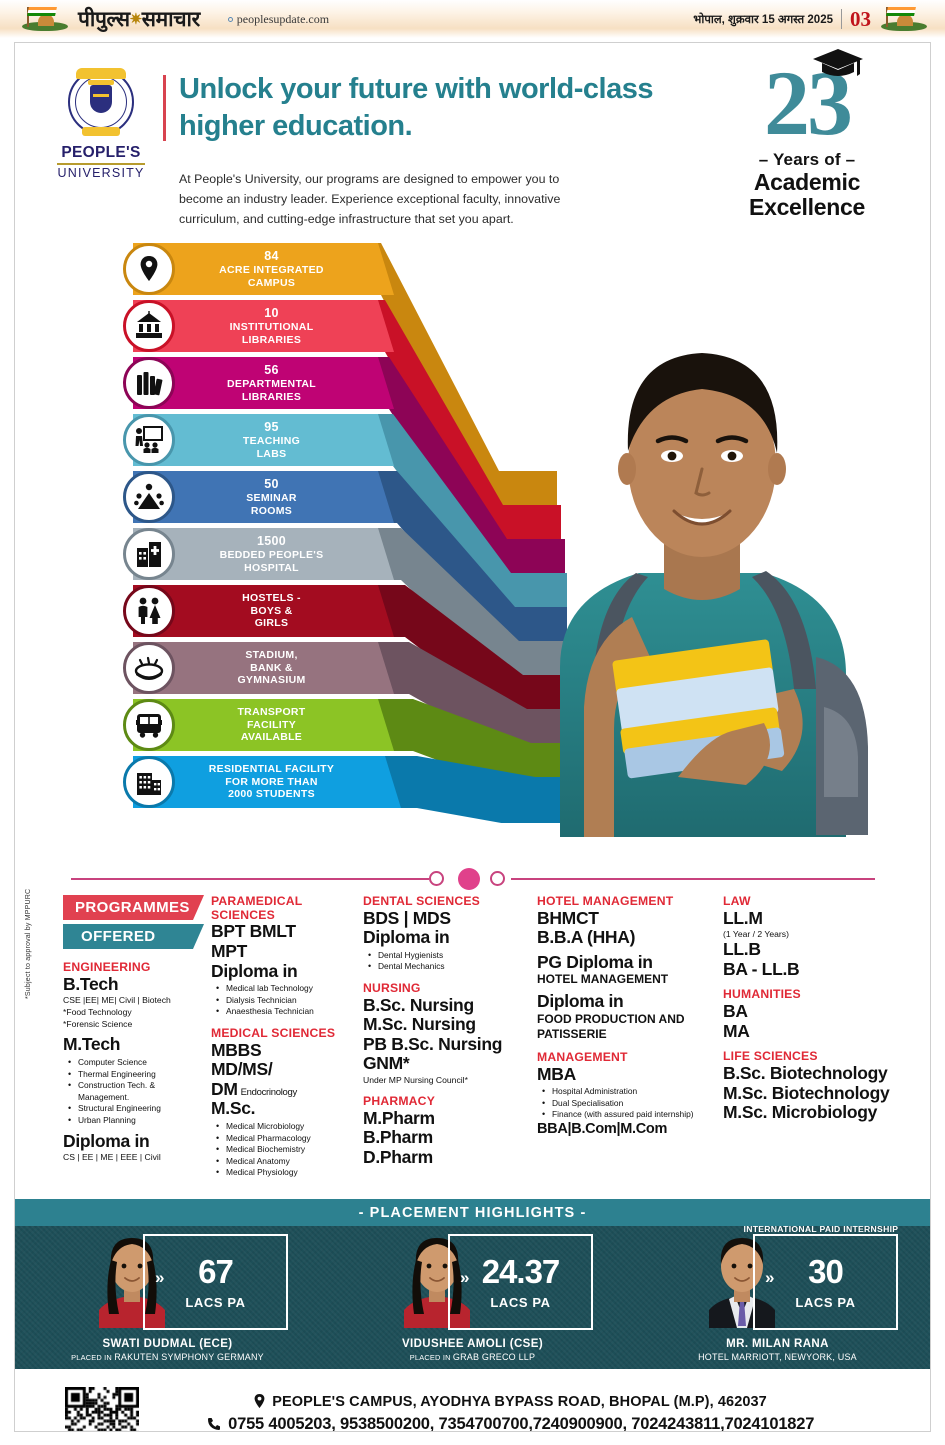  I want to click on programme-bullet: Medical Microbiology, so click(285, 1126).